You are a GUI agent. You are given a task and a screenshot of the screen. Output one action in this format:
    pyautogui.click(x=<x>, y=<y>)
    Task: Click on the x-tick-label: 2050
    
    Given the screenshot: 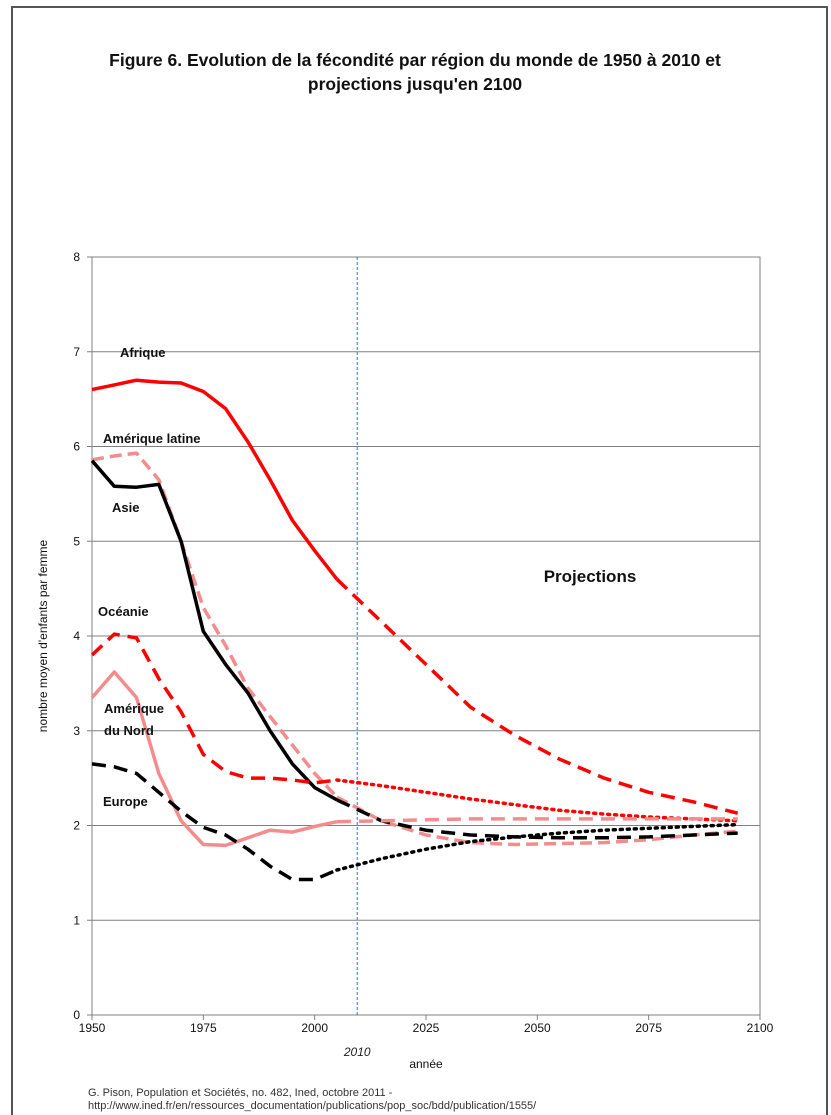 What is the action you would take?
    pyautogui.click(x=537, y=1028)
    